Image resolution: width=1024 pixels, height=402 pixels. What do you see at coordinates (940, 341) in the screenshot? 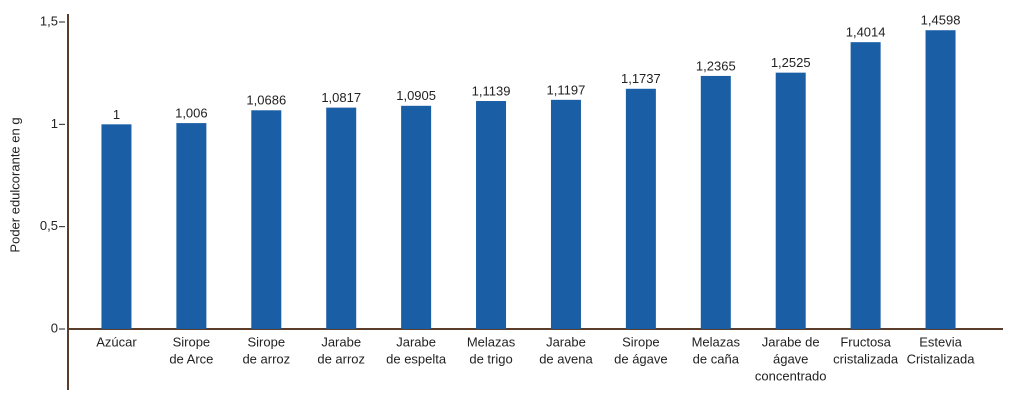
I see `x-tick-label: Estevia` at bounding box center [940, 341].